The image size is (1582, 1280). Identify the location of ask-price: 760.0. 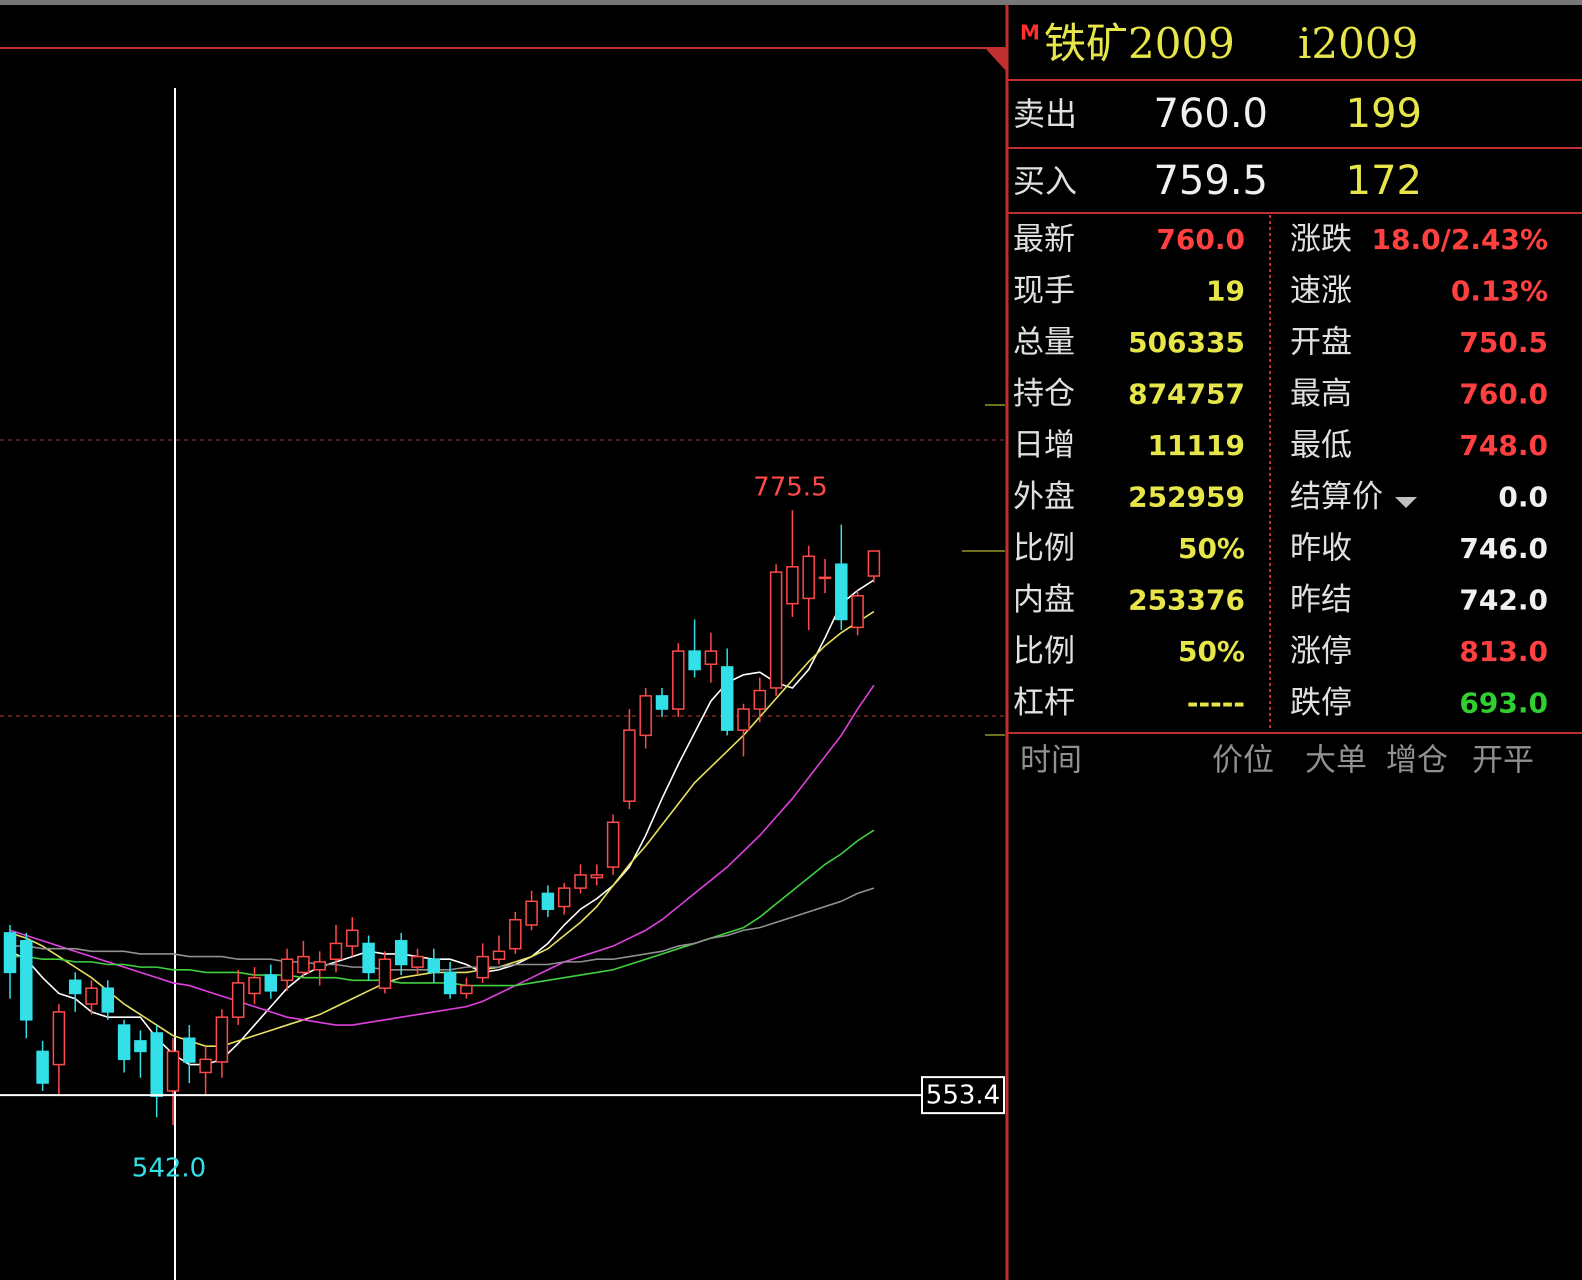
(1210, 114).